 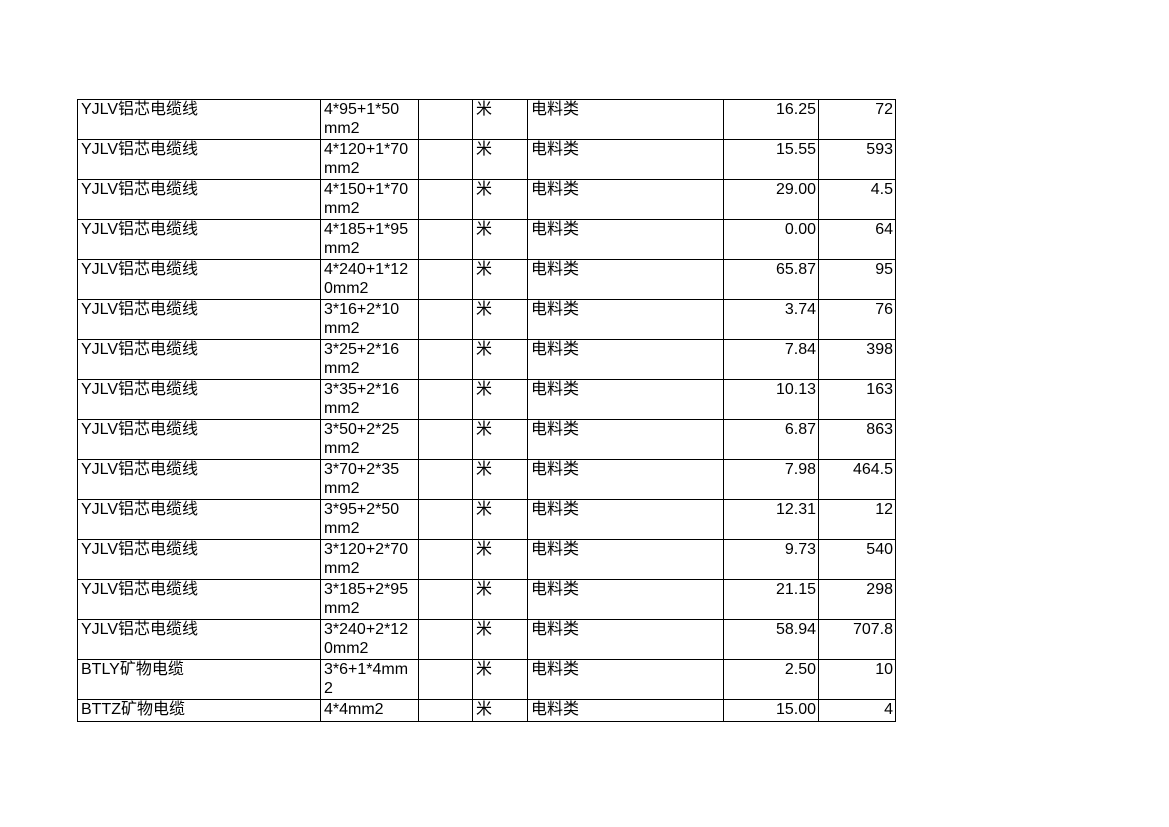 What do you see at coordinates (771, 710) in the screenshot?
I see `price-cell: 15.00` at bounding box center [771, 710].